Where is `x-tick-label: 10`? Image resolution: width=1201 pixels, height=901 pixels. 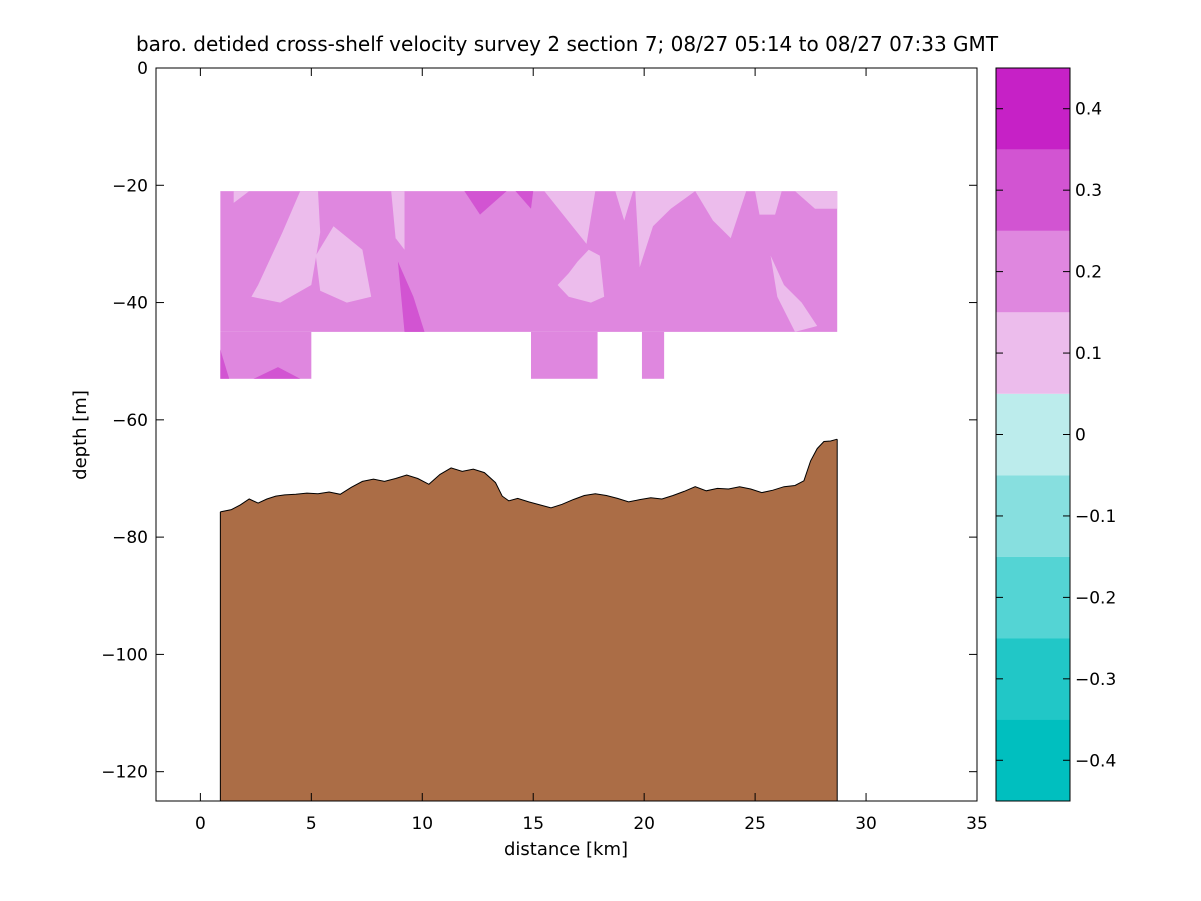 x-tick-label: 10 is located at coordinates (422, 824).